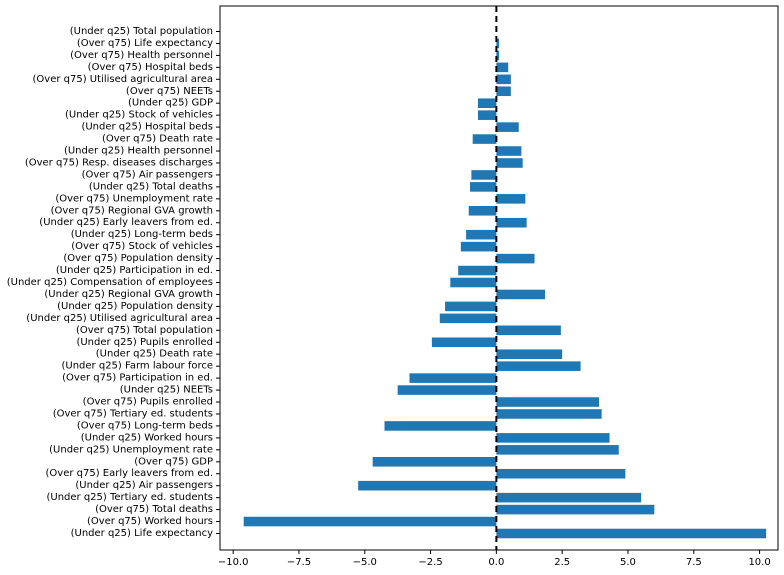 This screenshot has width=784, height=575. Describe the element at coordinates (694, 562) in the screenshot. I see `x-tick-label: 7.5` at that location.